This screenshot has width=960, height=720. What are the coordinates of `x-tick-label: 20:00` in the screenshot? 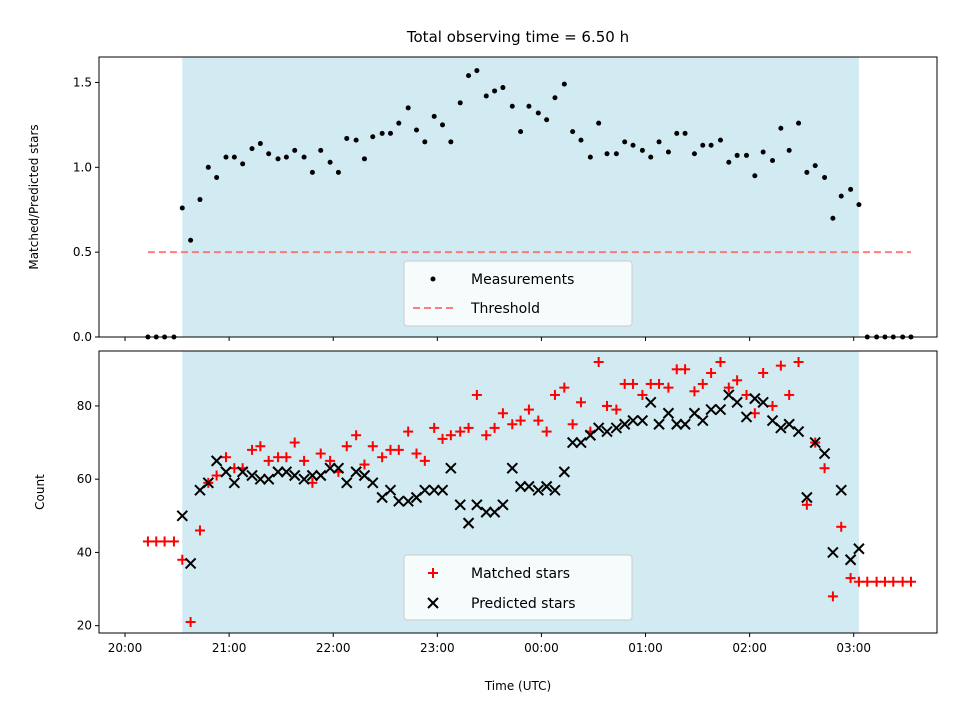 It's located at (125, 648).